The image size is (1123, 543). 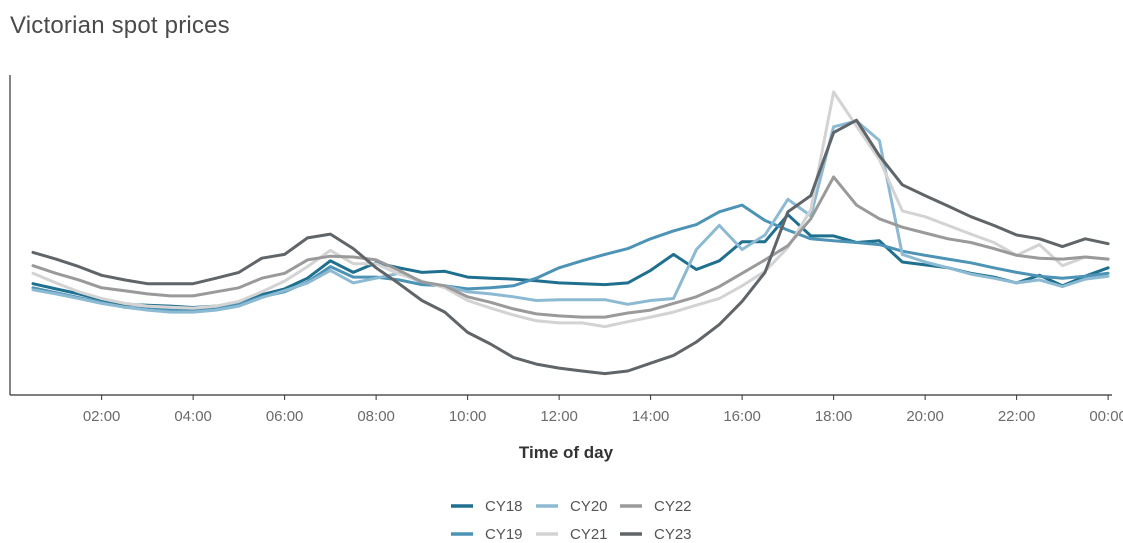 I want to click on legend-item-cy18: CY18, so click(x=487, y=506).